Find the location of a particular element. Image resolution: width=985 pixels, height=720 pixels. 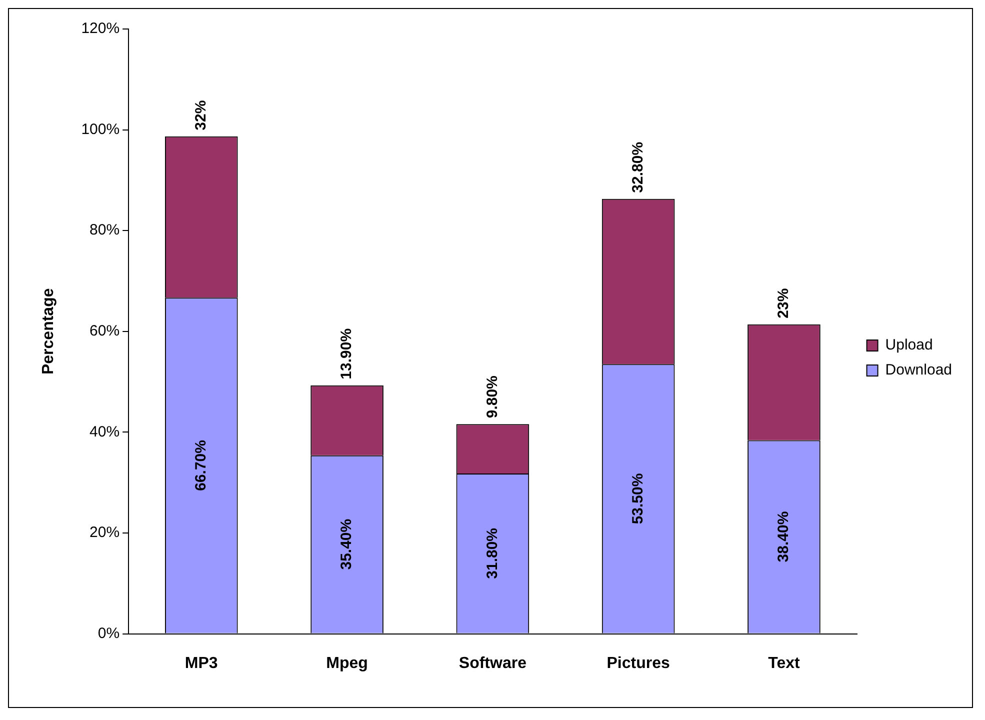

y-tick-label: 80% is located at coordinates (105, 230).